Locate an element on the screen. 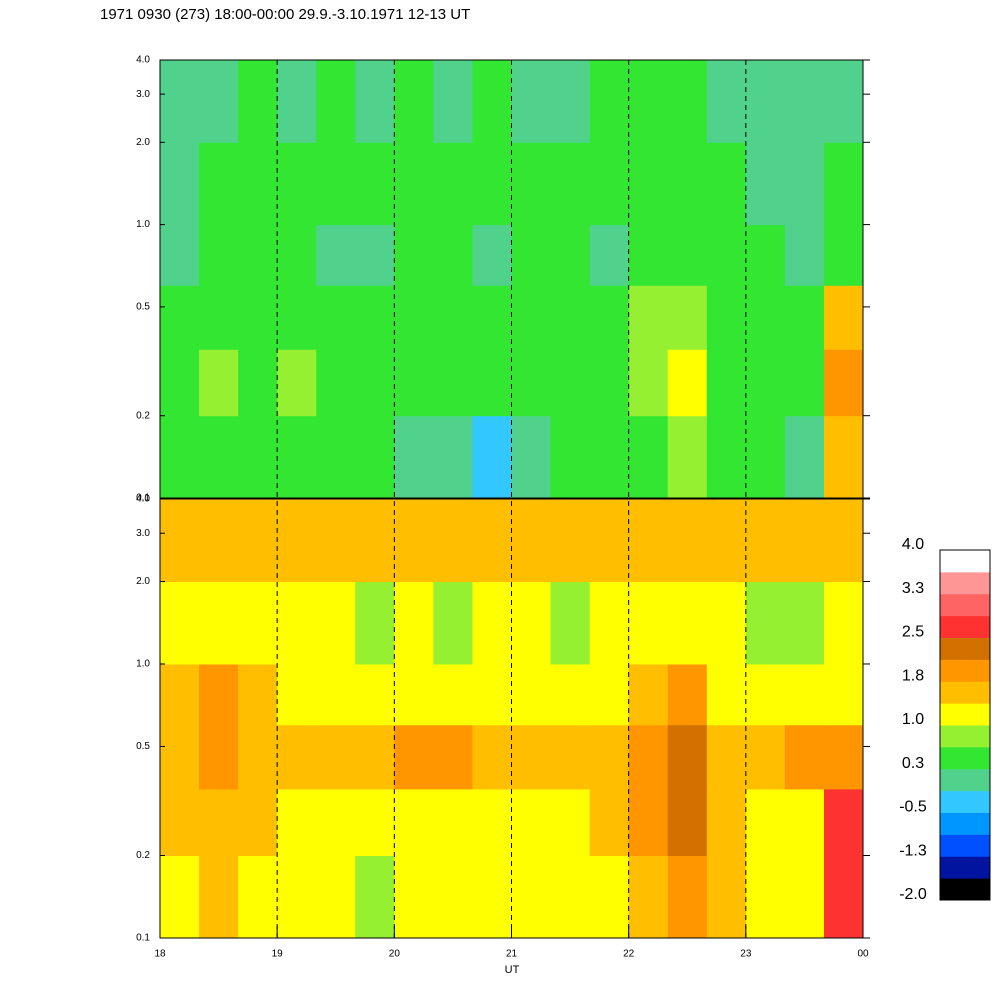  x-tick-label: 21 is located at coordinates (512, 954).